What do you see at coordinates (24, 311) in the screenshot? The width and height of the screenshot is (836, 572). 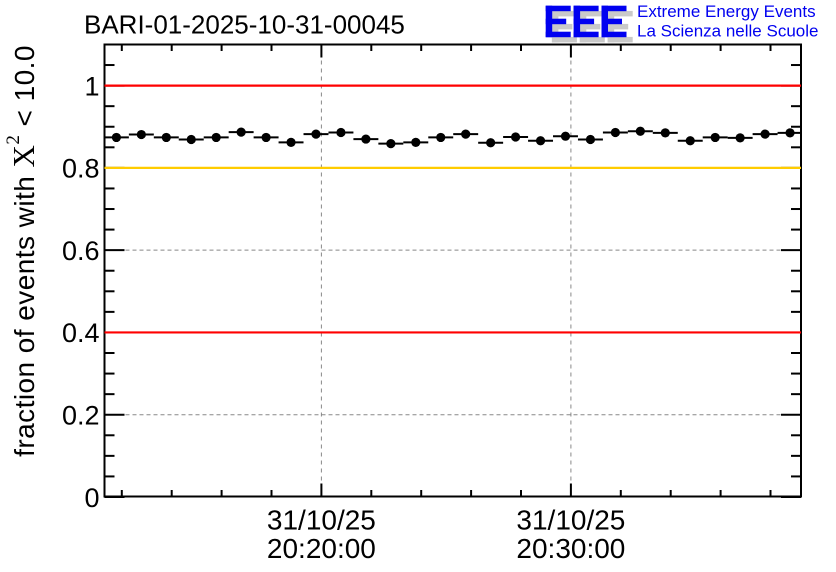 I see `y-axis-title-prefix: fraction of events with` at bounding box center [24, 311].